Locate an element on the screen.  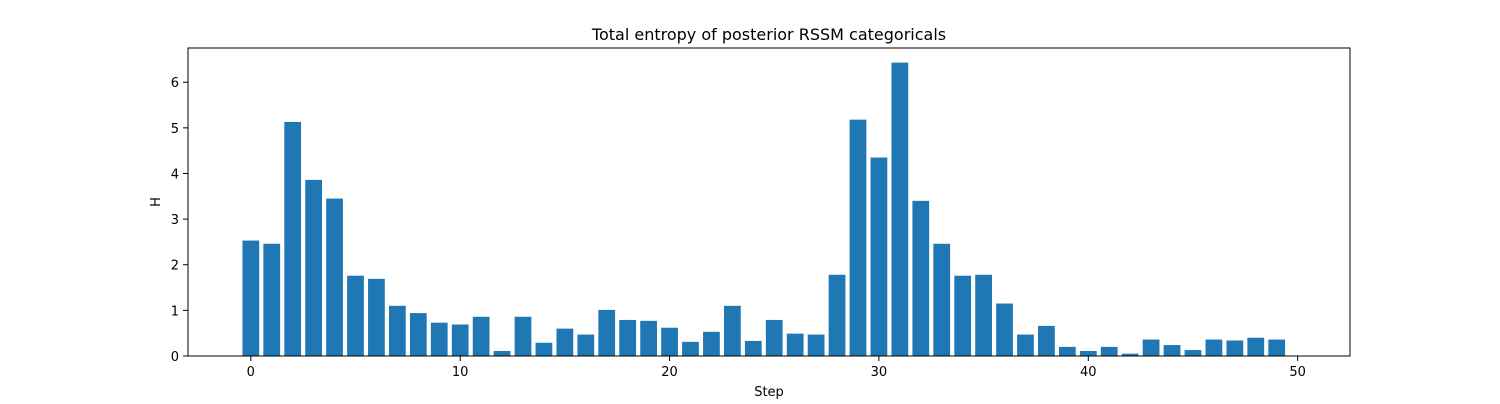
y-tick-label: 2 is located at coordinates (175, 266).